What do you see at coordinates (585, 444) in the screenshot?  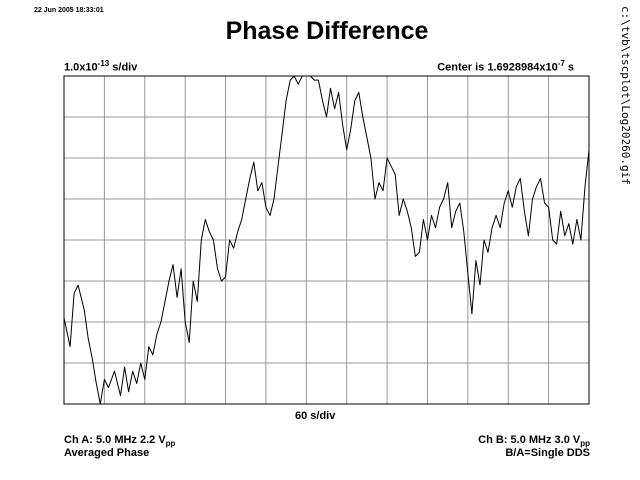 I see `channel-b-sub: pp` at bounding box center [585, 444].